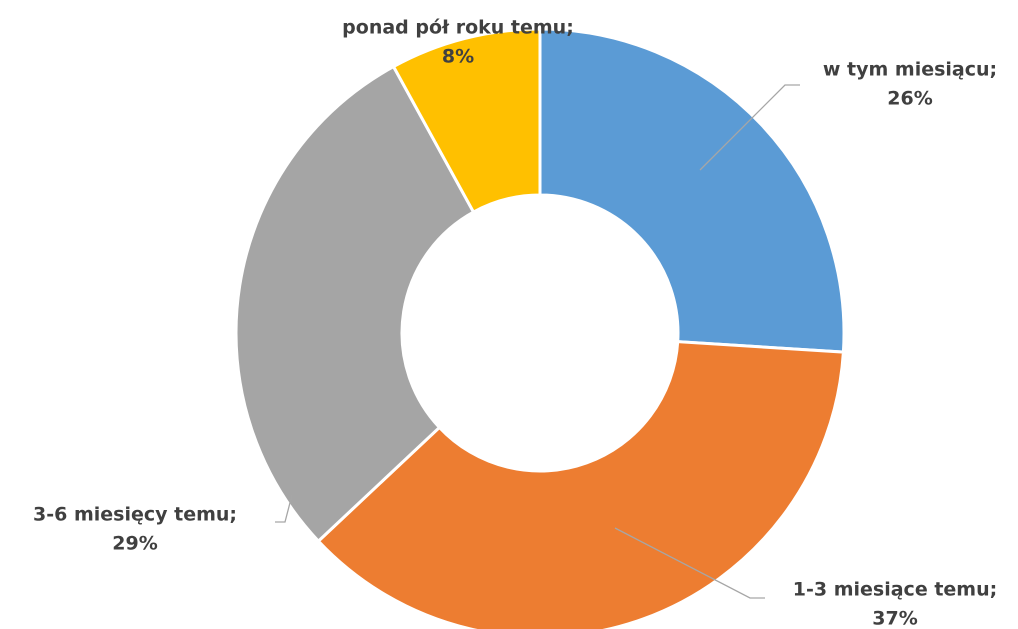 This screenshot has width=1018, height=629. I want to click on data-label-name: 1-3 miesiące temu;, so click(895, 590).